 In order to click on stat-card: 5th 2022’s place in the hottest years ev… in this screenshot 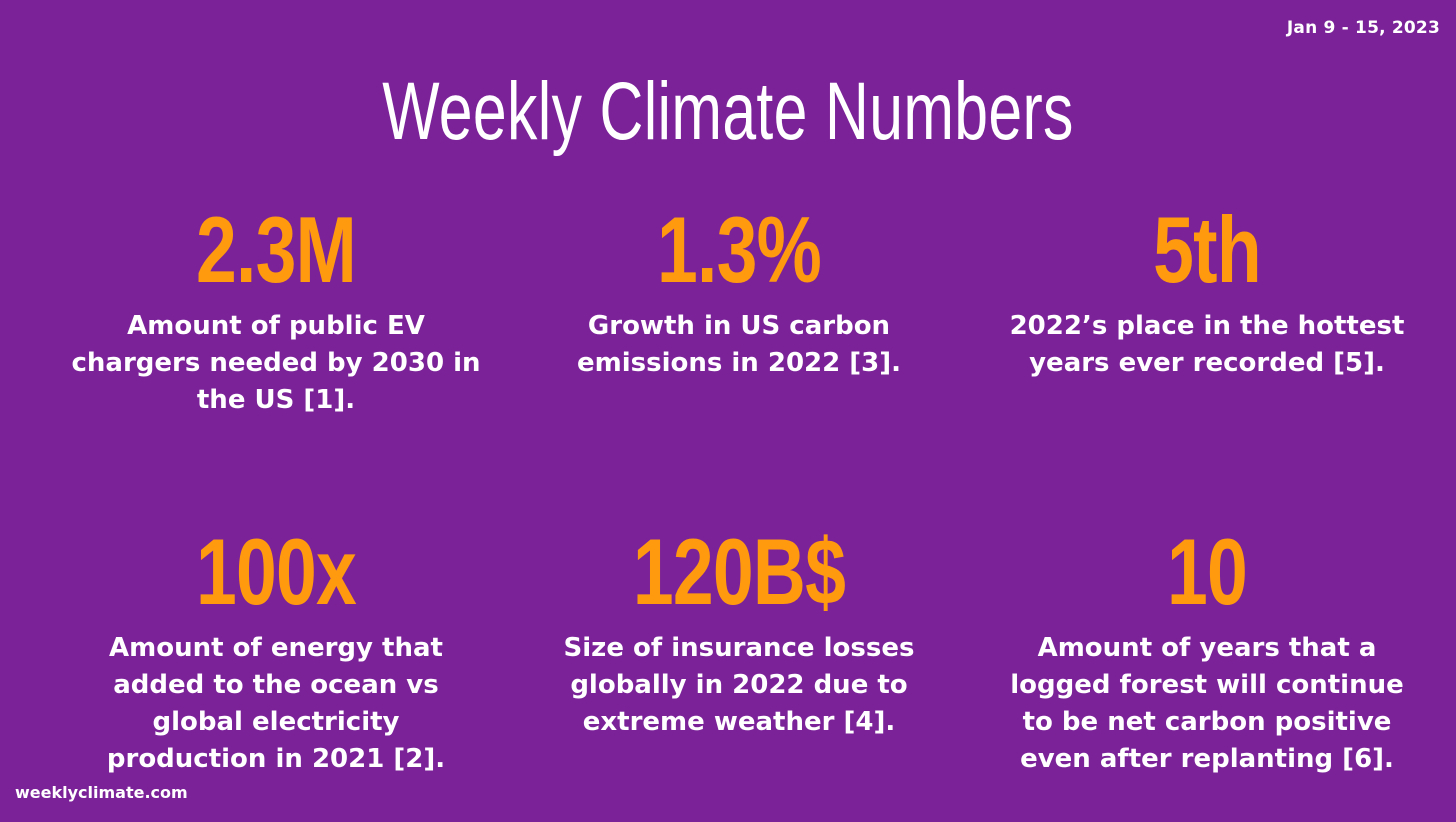, I will do `click(1207, 291)`.